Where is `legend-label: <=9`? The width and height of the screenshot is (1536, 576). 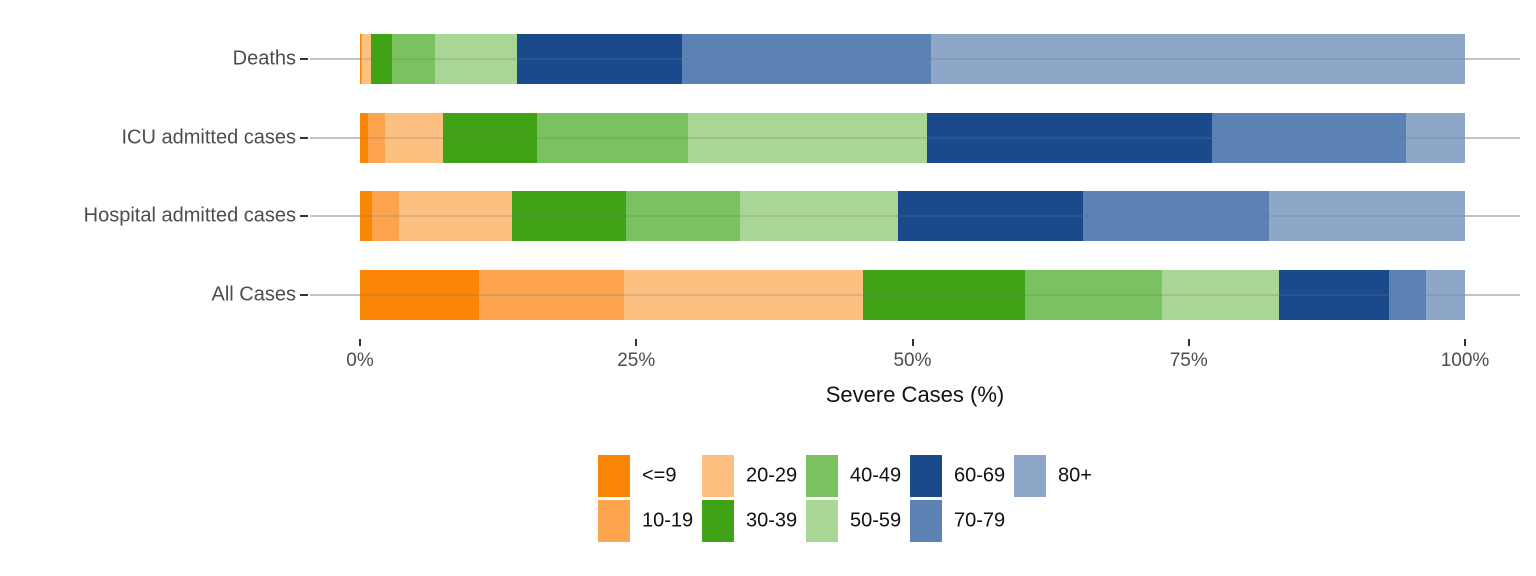 legend-label: <=9 is located at coordinates (659, 475).